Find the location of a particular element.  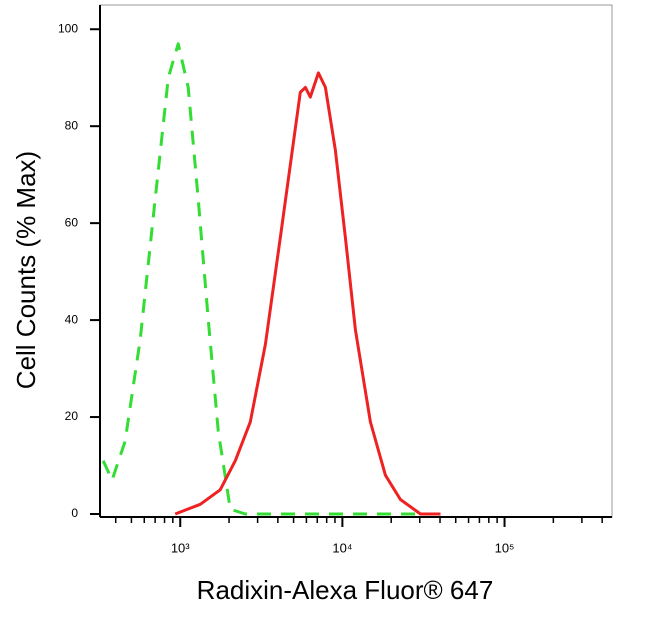

y-tick-label: 100 is located at coordinates (68, 28).